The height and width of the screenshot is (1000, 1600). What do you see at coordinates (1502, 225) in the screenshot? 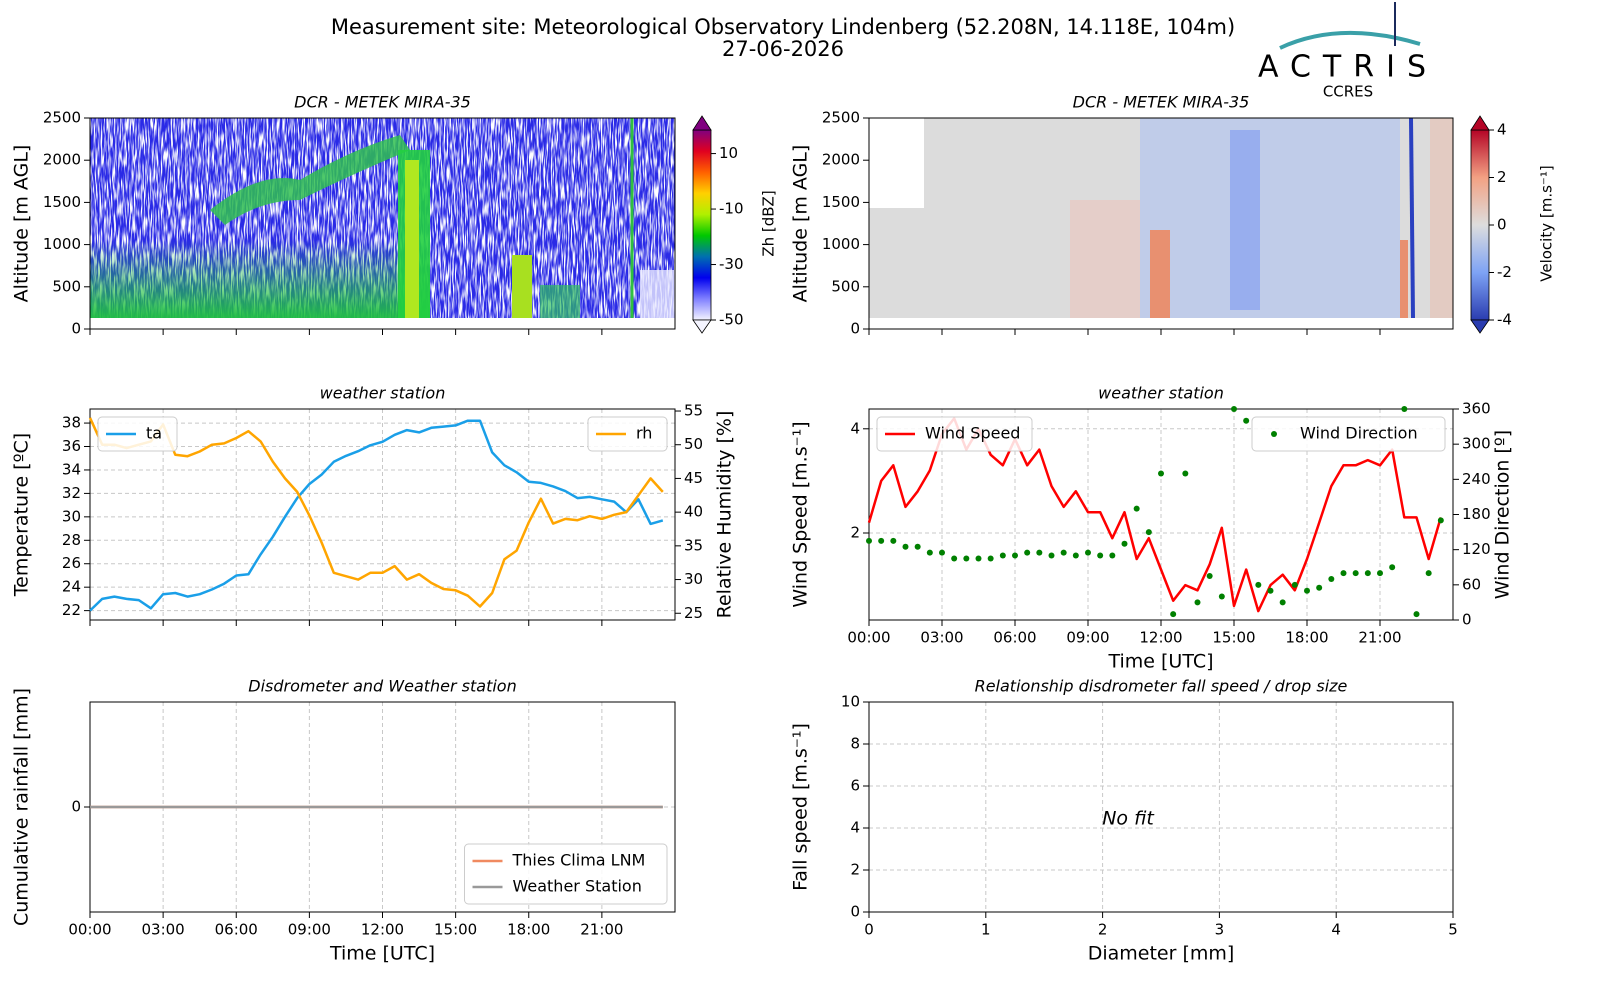
I see `colorbar-tick-label: 0` at bounding box center [1502, 225].